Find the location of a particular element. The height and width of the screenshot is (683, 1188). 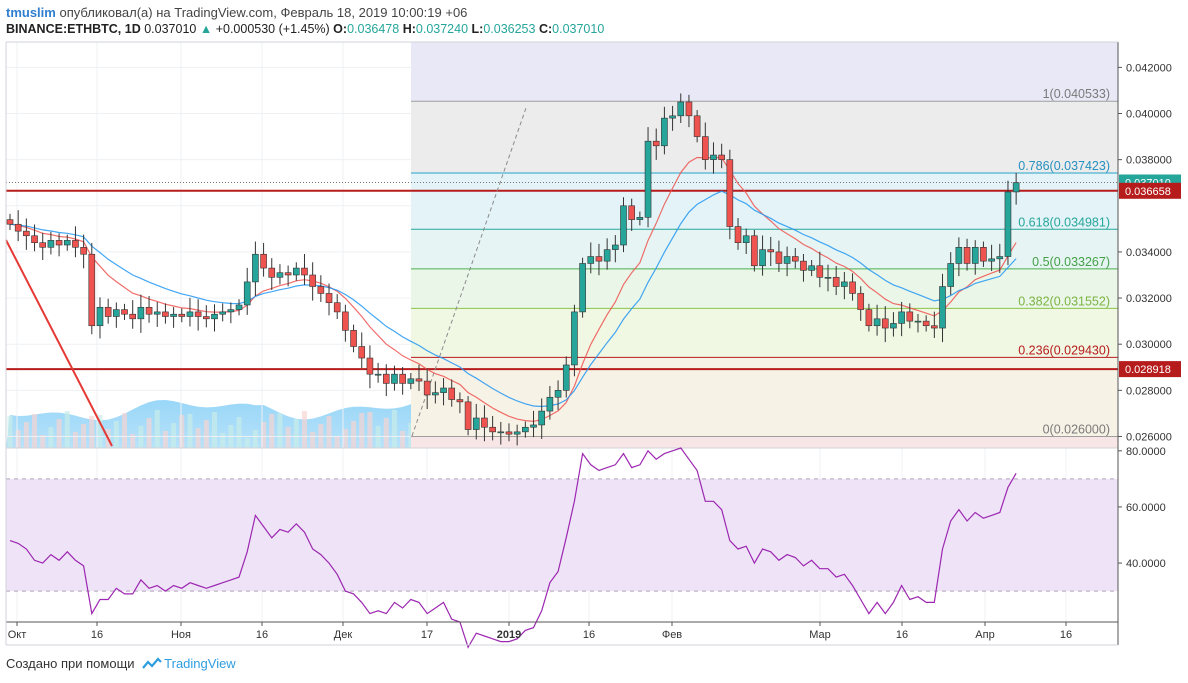

price-change: +0.000530 (+1.45%) is located at coordinates (272, 29).